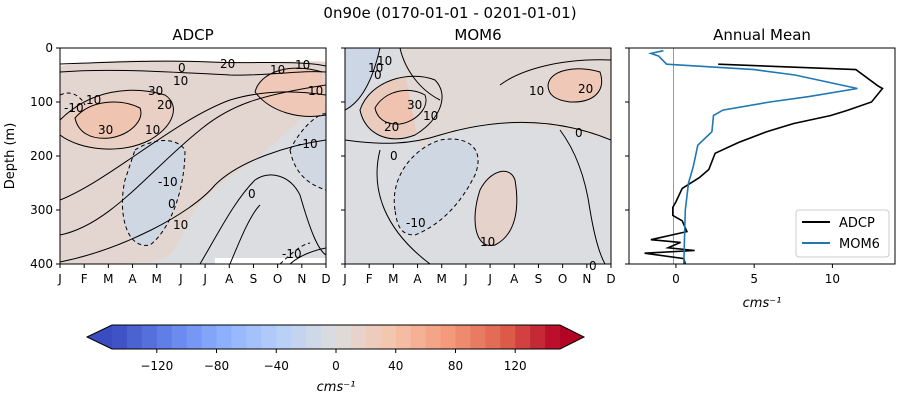 This screenshot has height=404, width=900. I want to click on y-tick-label: 0, so click(49, 48).